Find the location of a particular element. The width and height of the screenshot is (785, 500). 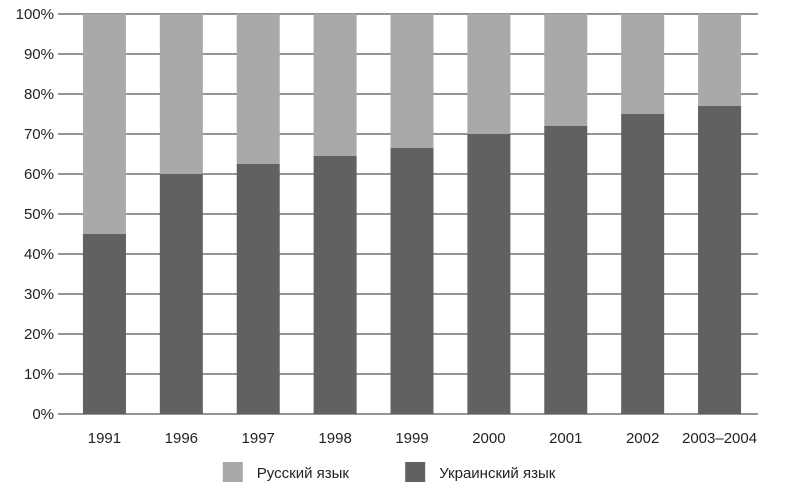

x-tick-label: 1991 is located at coordinates (104, 438).